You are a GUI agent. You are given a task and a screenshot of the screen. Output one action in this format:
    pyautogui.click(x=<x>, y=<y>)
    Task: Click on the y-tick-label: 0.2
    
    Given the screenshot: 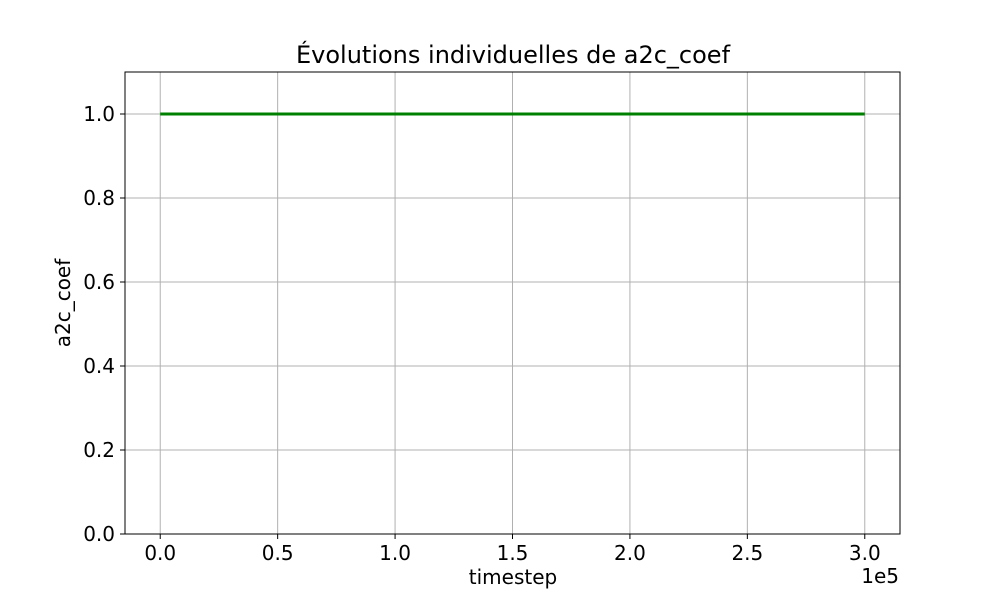 What is the action you would take?
    pyautogui.click(x=99, y=450)
    